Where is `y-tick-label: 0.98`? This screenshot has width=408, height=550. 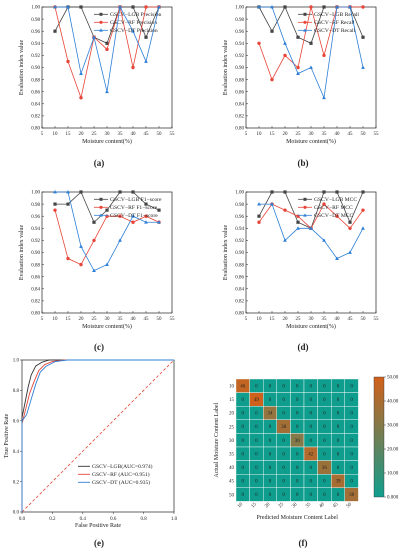 y-tick-label: 0.98 is located at coordinates (239, 20).